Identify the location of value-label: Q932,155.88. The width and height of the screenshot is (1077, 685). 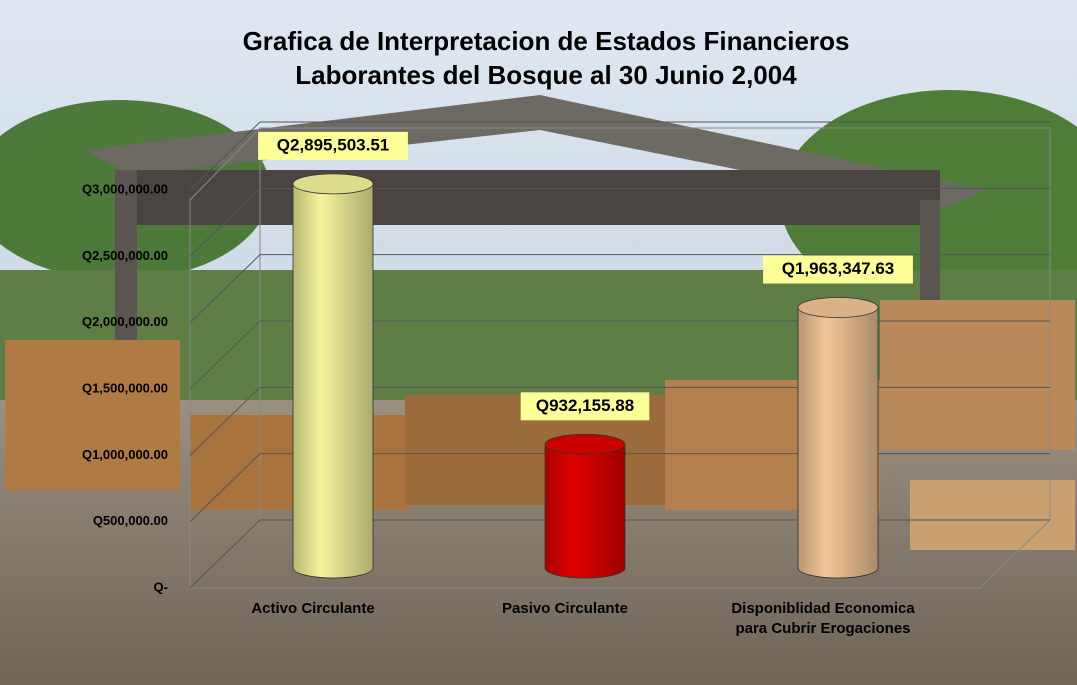
(585, 405).